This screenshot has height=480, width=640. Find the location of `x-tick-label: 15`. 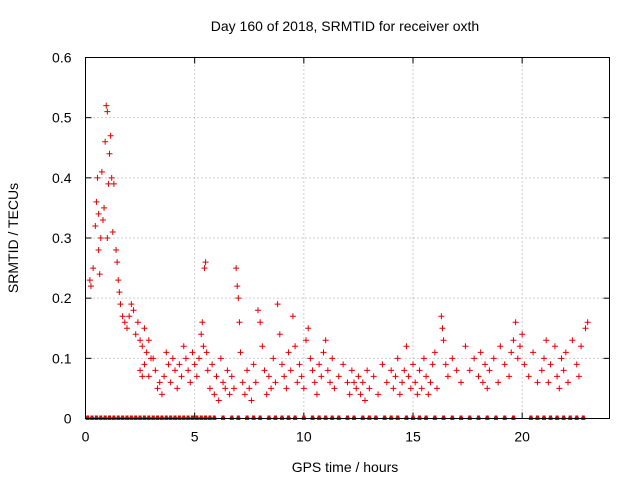

x-tick-label: 15 is located at coordinates (413, 437).